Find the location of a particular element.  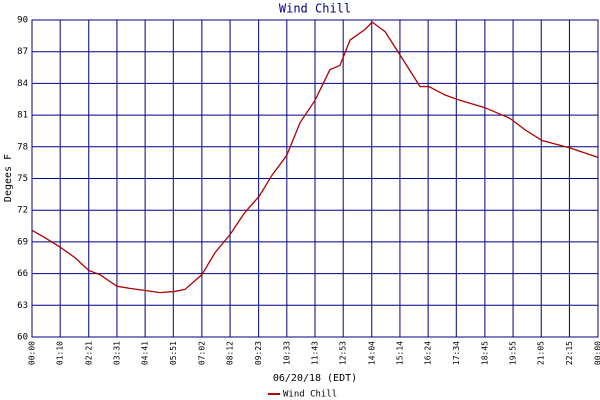

y-tick-label: 84 is located at coordinates (22, 84).